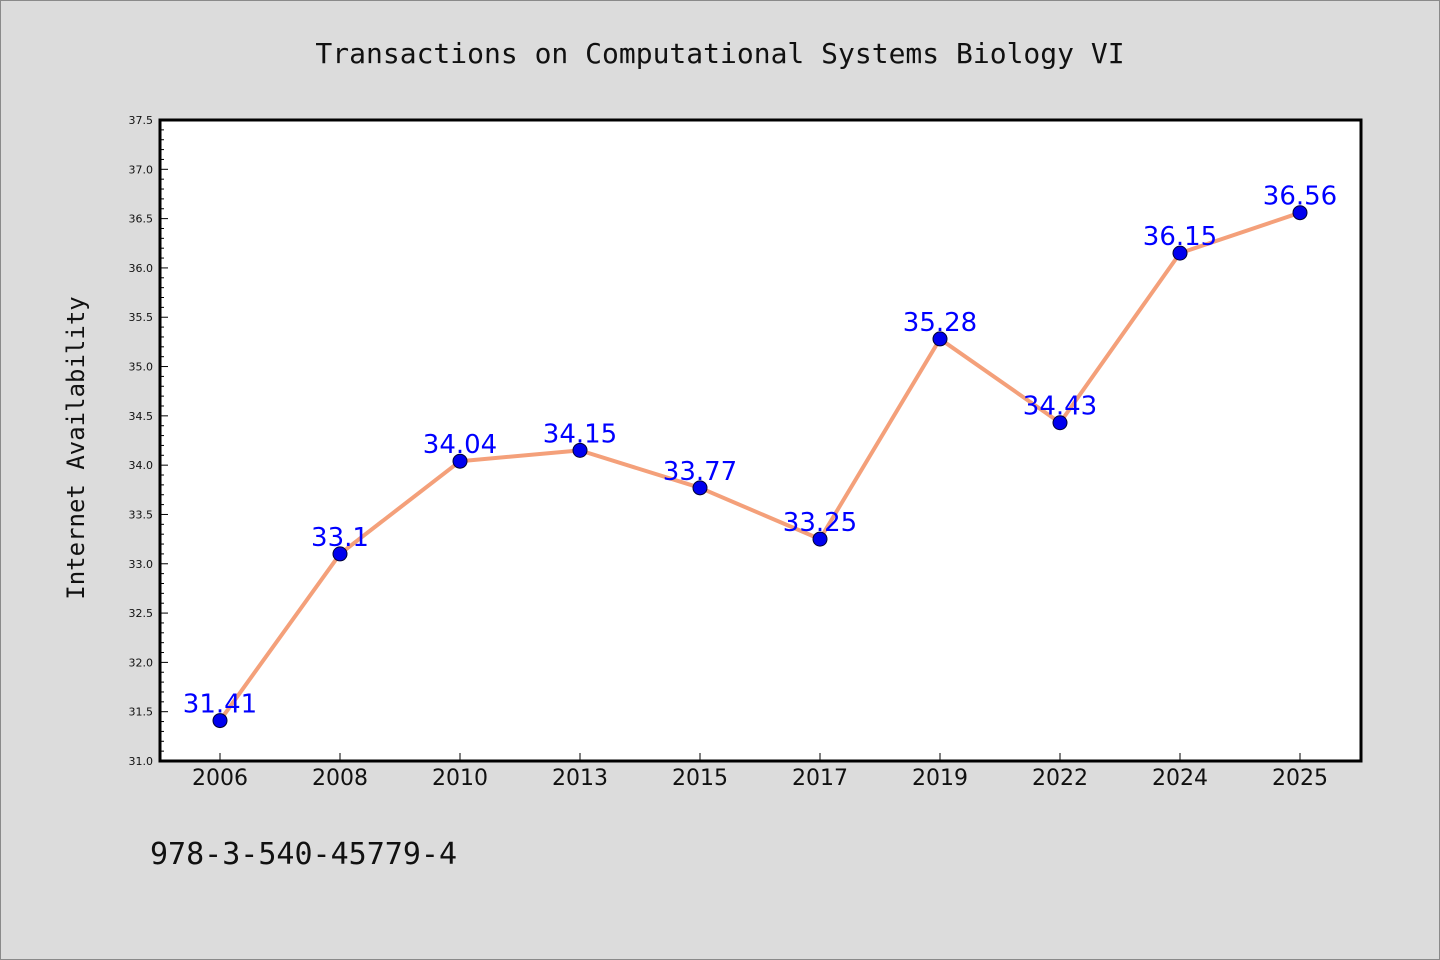  I want to click on y-tick-label: 32.5, so click(141, 613).